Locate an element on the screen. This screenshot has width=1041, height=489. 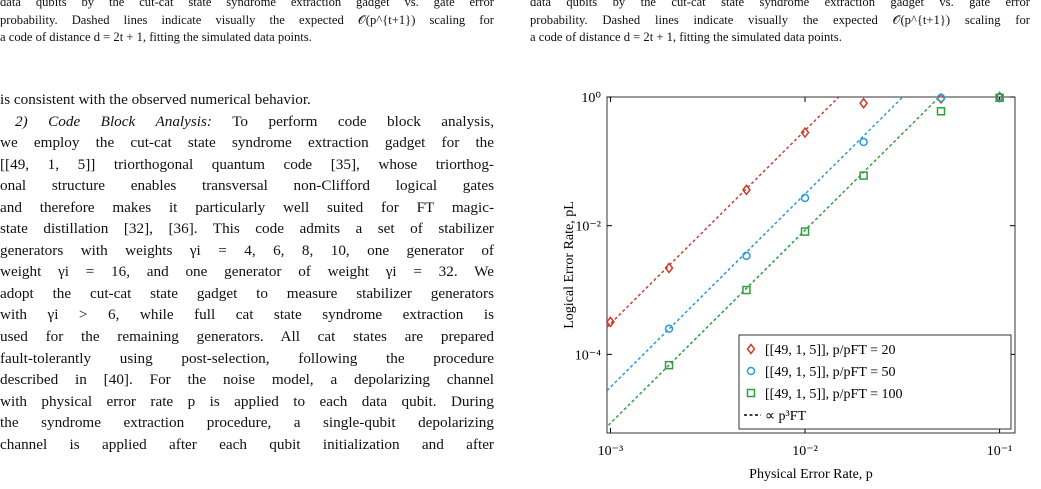
legend-label: ∝ p³FT is located at coordinates (785, 416).